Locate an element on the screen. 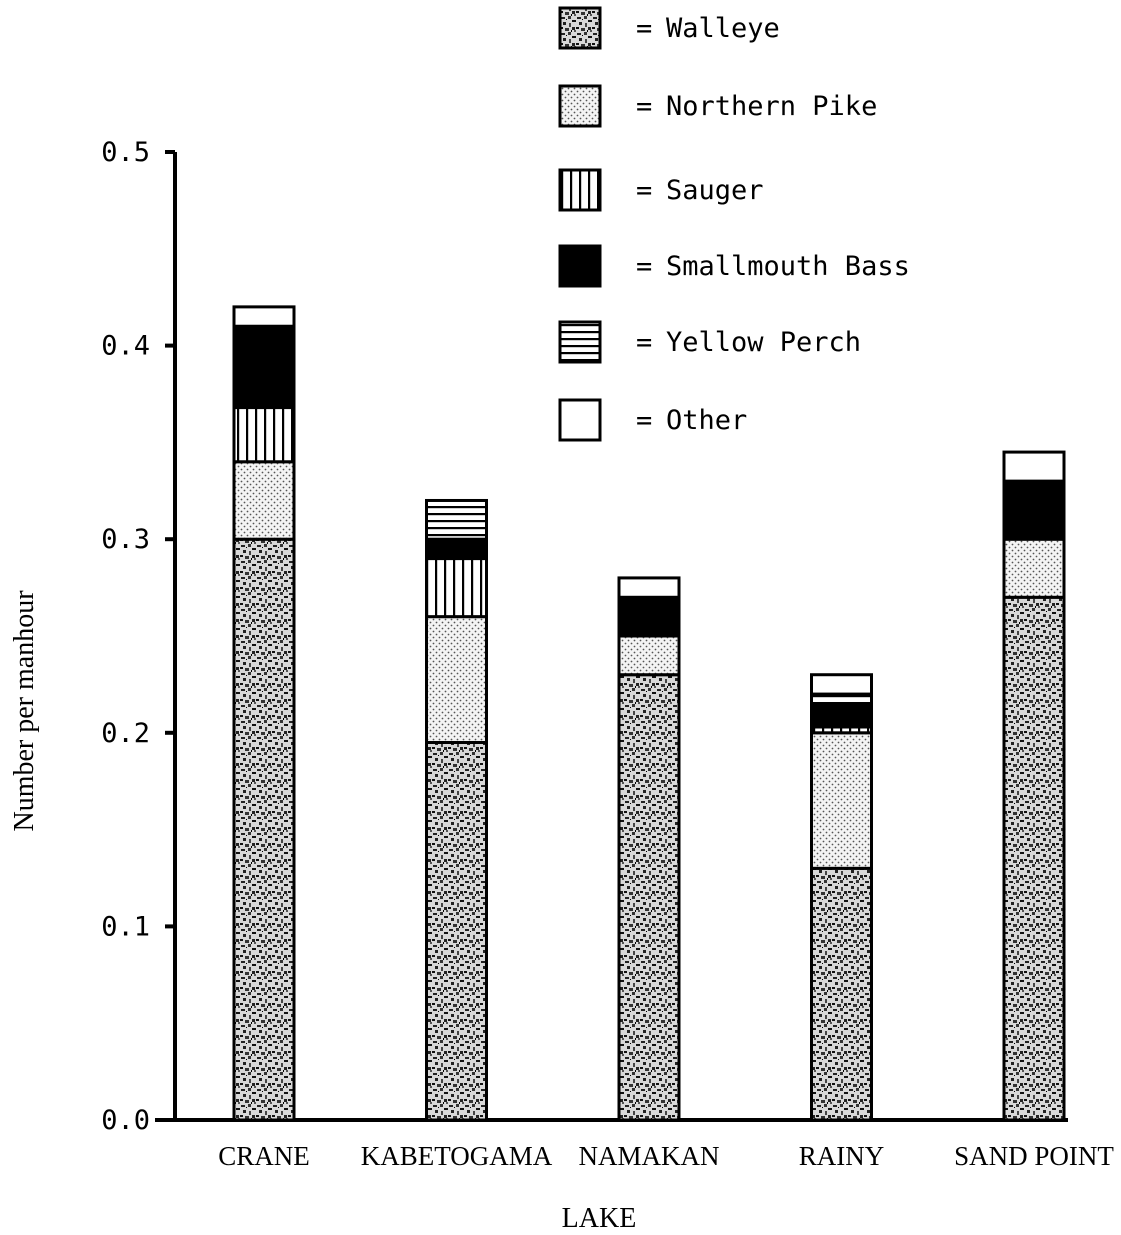 The width and height of the screenshot is (1121, 1235). x-tick-label: CRANE is located at coordinates (264, 1156).